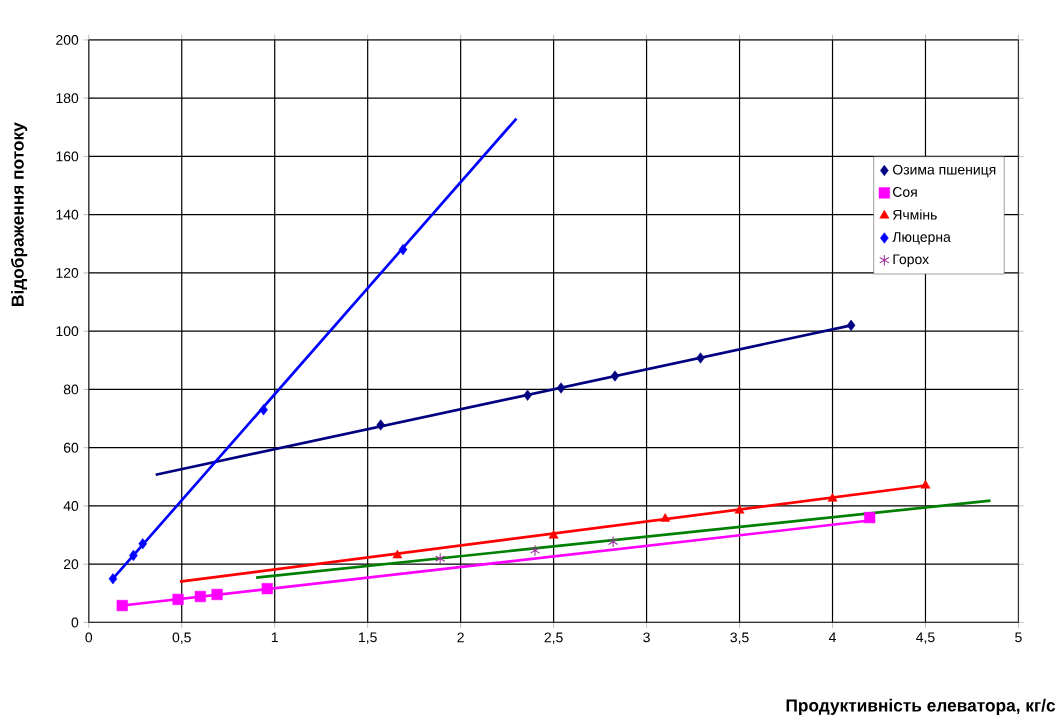 The height and width of the screenshot is (720, 1060). What do you see at coordinates (89, 637) in the screenshot?
I see `x-tick-label: 0` at bounding box center [89, 637].